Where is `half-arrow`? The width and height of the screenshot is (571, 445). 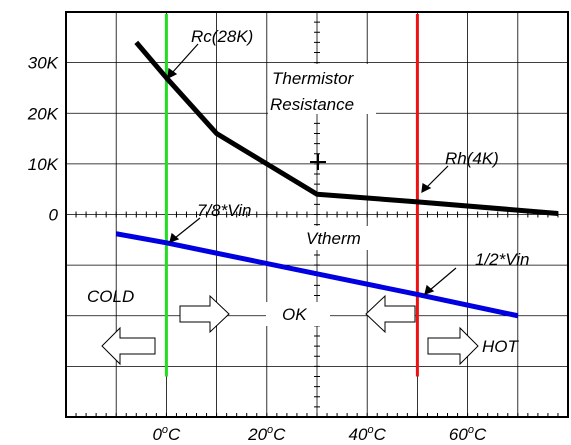
half-arrow is located at coordinates (443, 279).